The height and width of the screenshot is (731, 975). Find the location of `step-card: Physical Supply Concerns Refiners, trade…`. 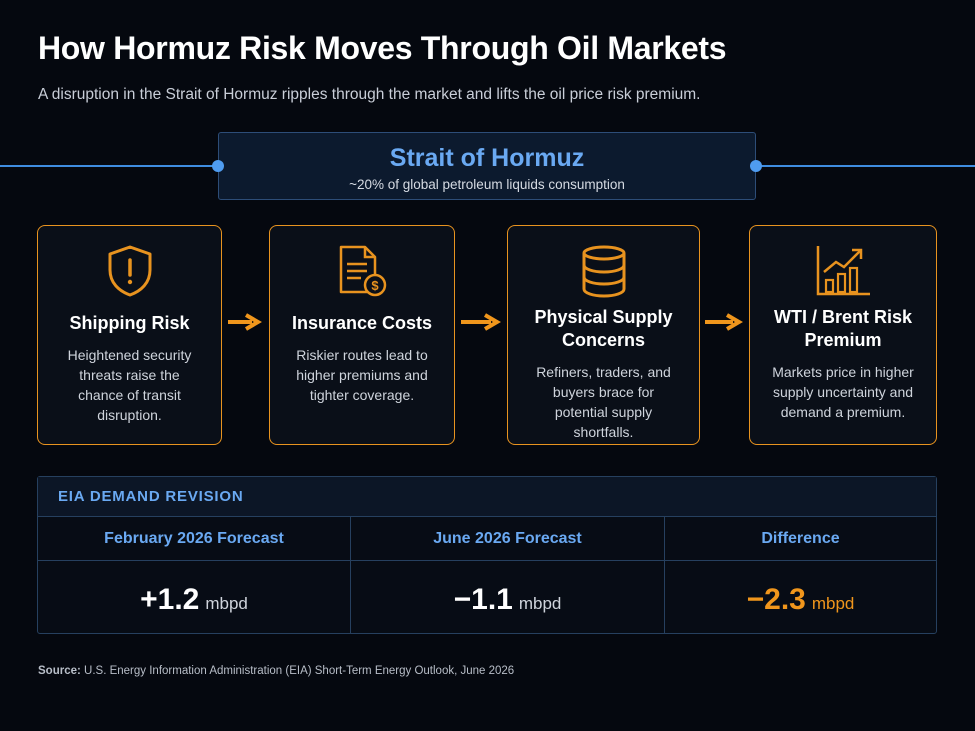

step-card: Physical Supply Concerns Refiners, trade… is located at coordinates (603, 335).